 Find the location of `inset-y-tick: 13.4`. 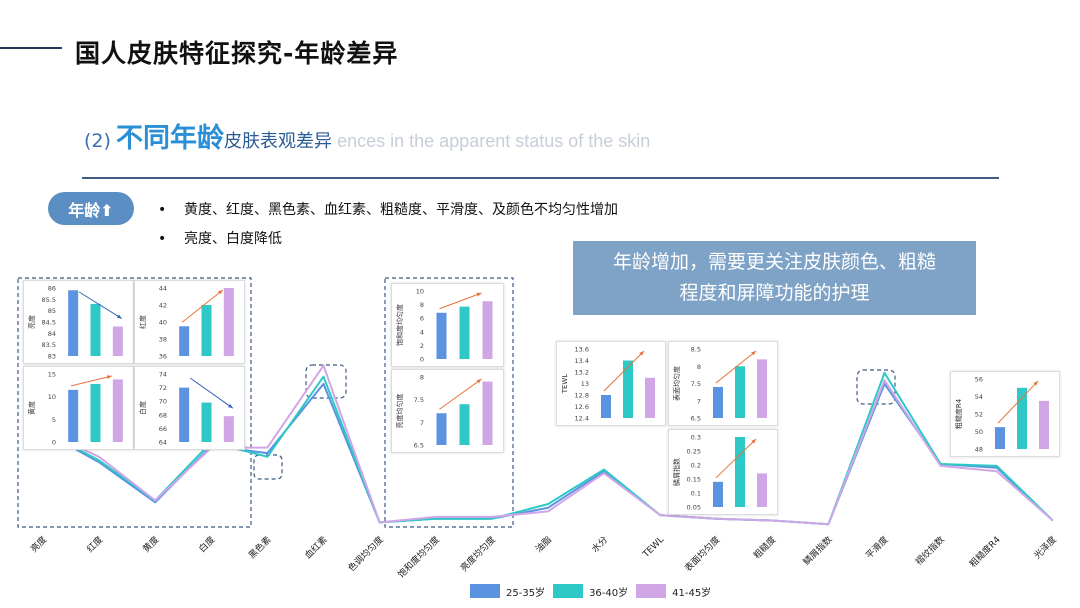

inset-y-tick: 13.4 is located at coordinates (582, 361).